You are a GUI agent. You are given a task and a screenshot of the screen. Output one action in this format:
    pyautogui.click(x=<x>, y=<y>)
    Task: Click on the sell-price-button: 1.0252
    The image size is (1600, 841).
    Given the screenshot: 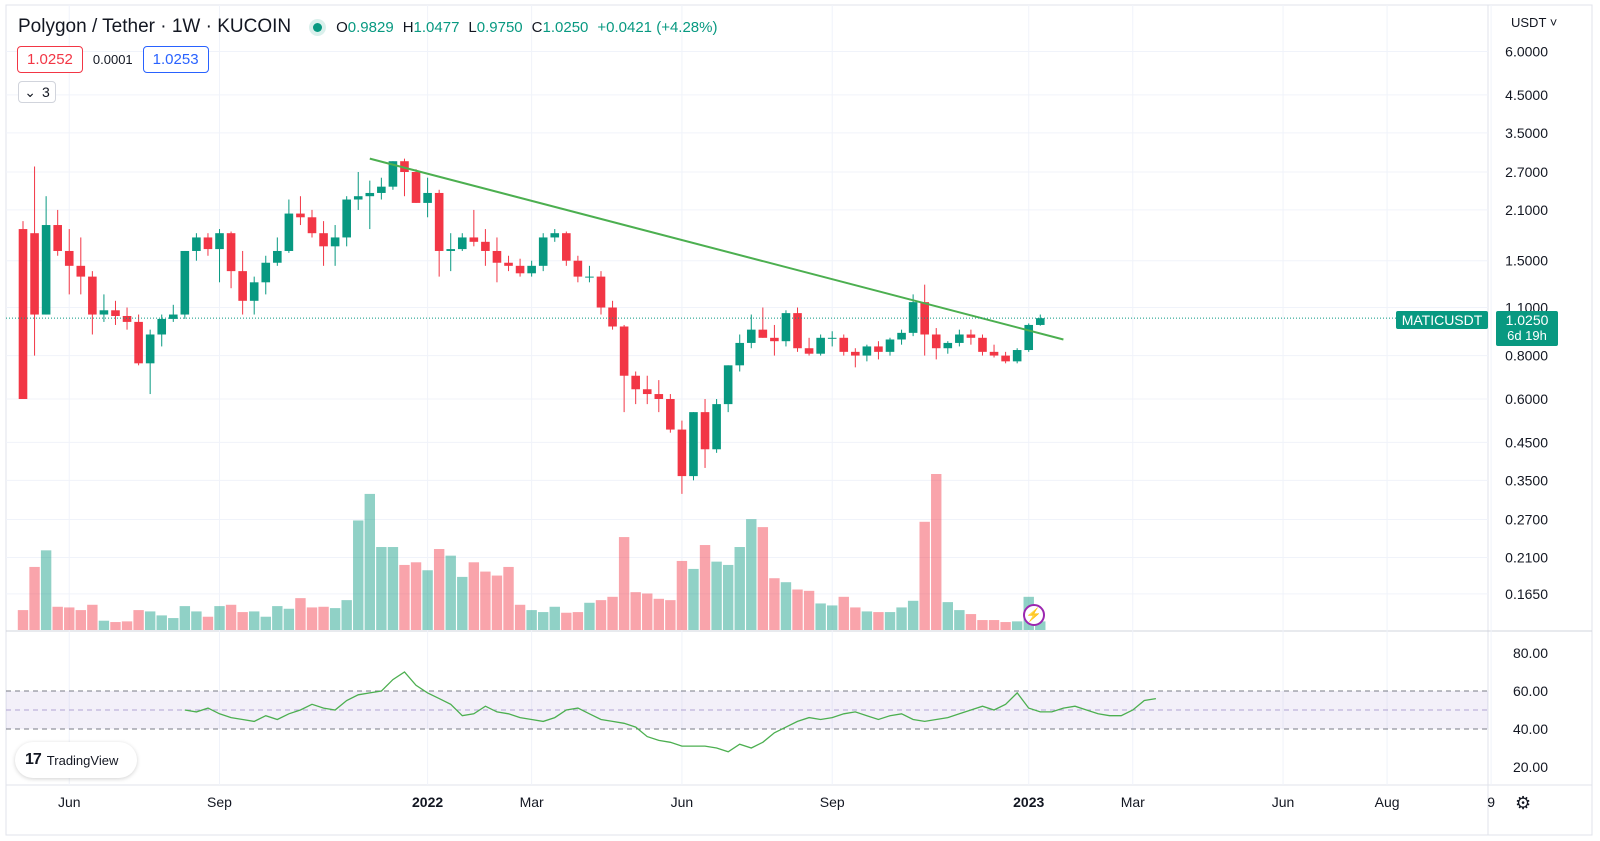 What is the action you would take?
    pyautogui.click(x=50, y=59)
    